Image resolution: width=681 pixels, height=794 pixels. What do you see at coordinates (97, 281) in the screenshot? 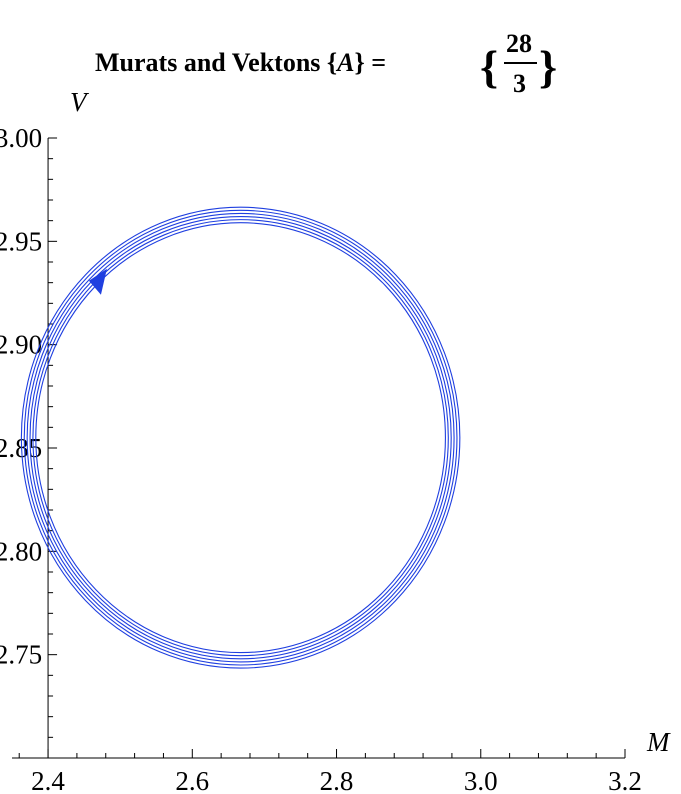
I see `direction-arrow` at bounding box center [97, 281].